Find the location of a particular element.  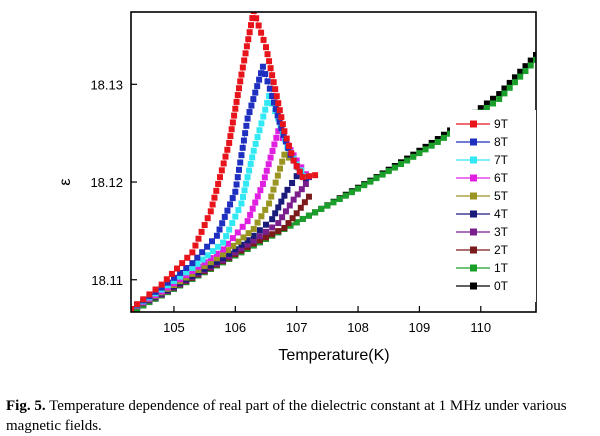

legend-item-1T: 1T is located at coordinates (482, 268).